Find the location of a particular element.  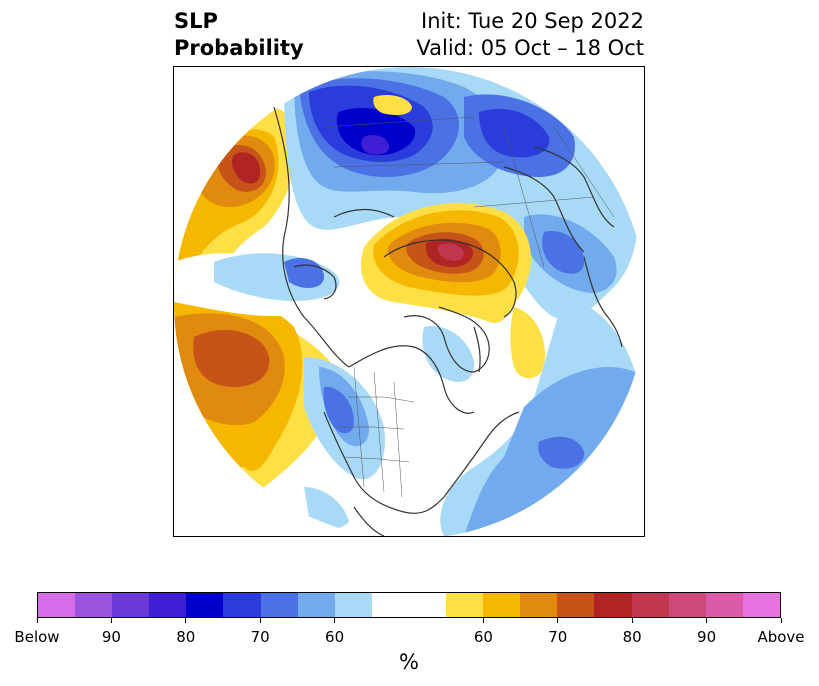

init-date: Init: Tue 20 Sep 2022 is located at coordinates (532, 21).